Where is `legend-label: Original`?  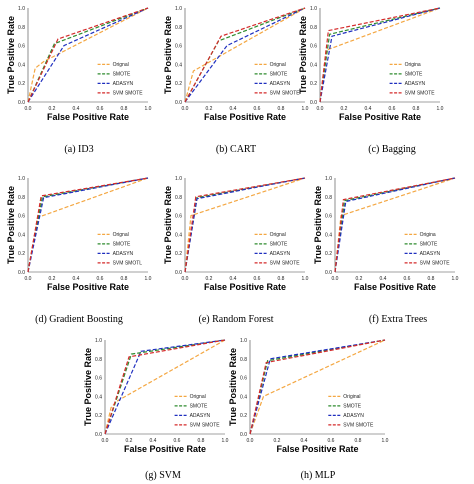
legend-label: Original is located at coordinates (351, 397).